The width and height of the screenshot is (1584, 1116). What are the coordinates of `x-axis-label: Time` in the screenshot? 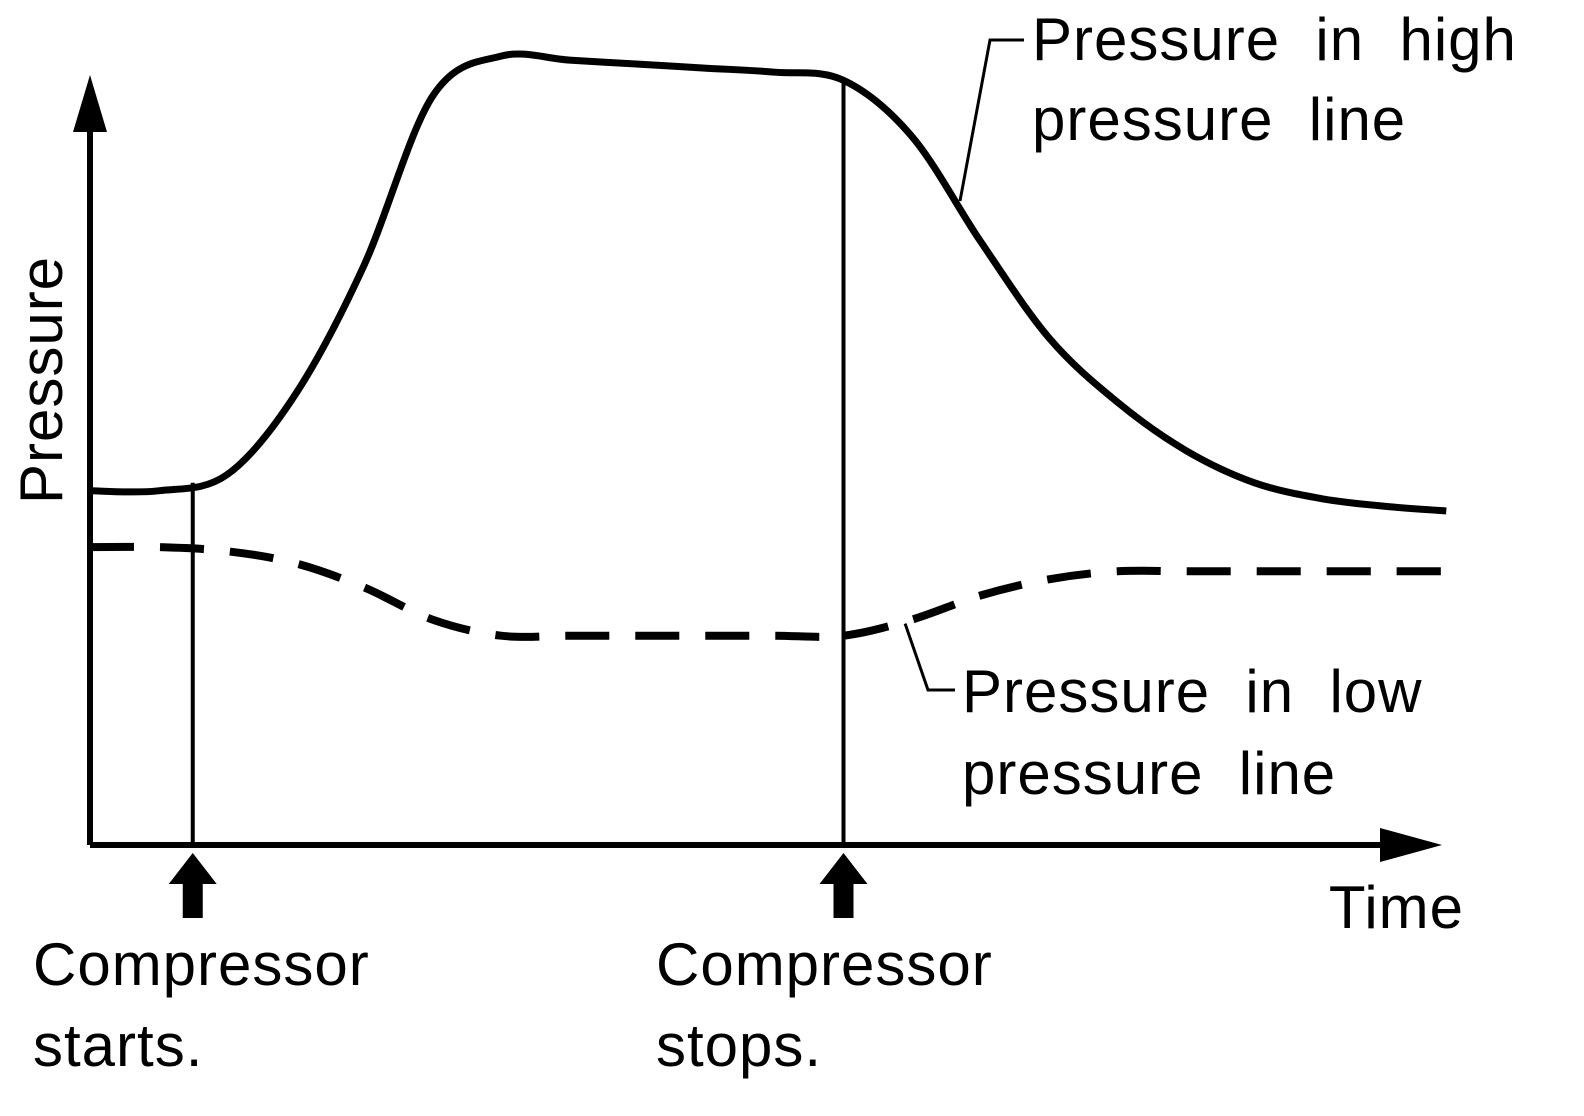 It's located at (1396, 907).